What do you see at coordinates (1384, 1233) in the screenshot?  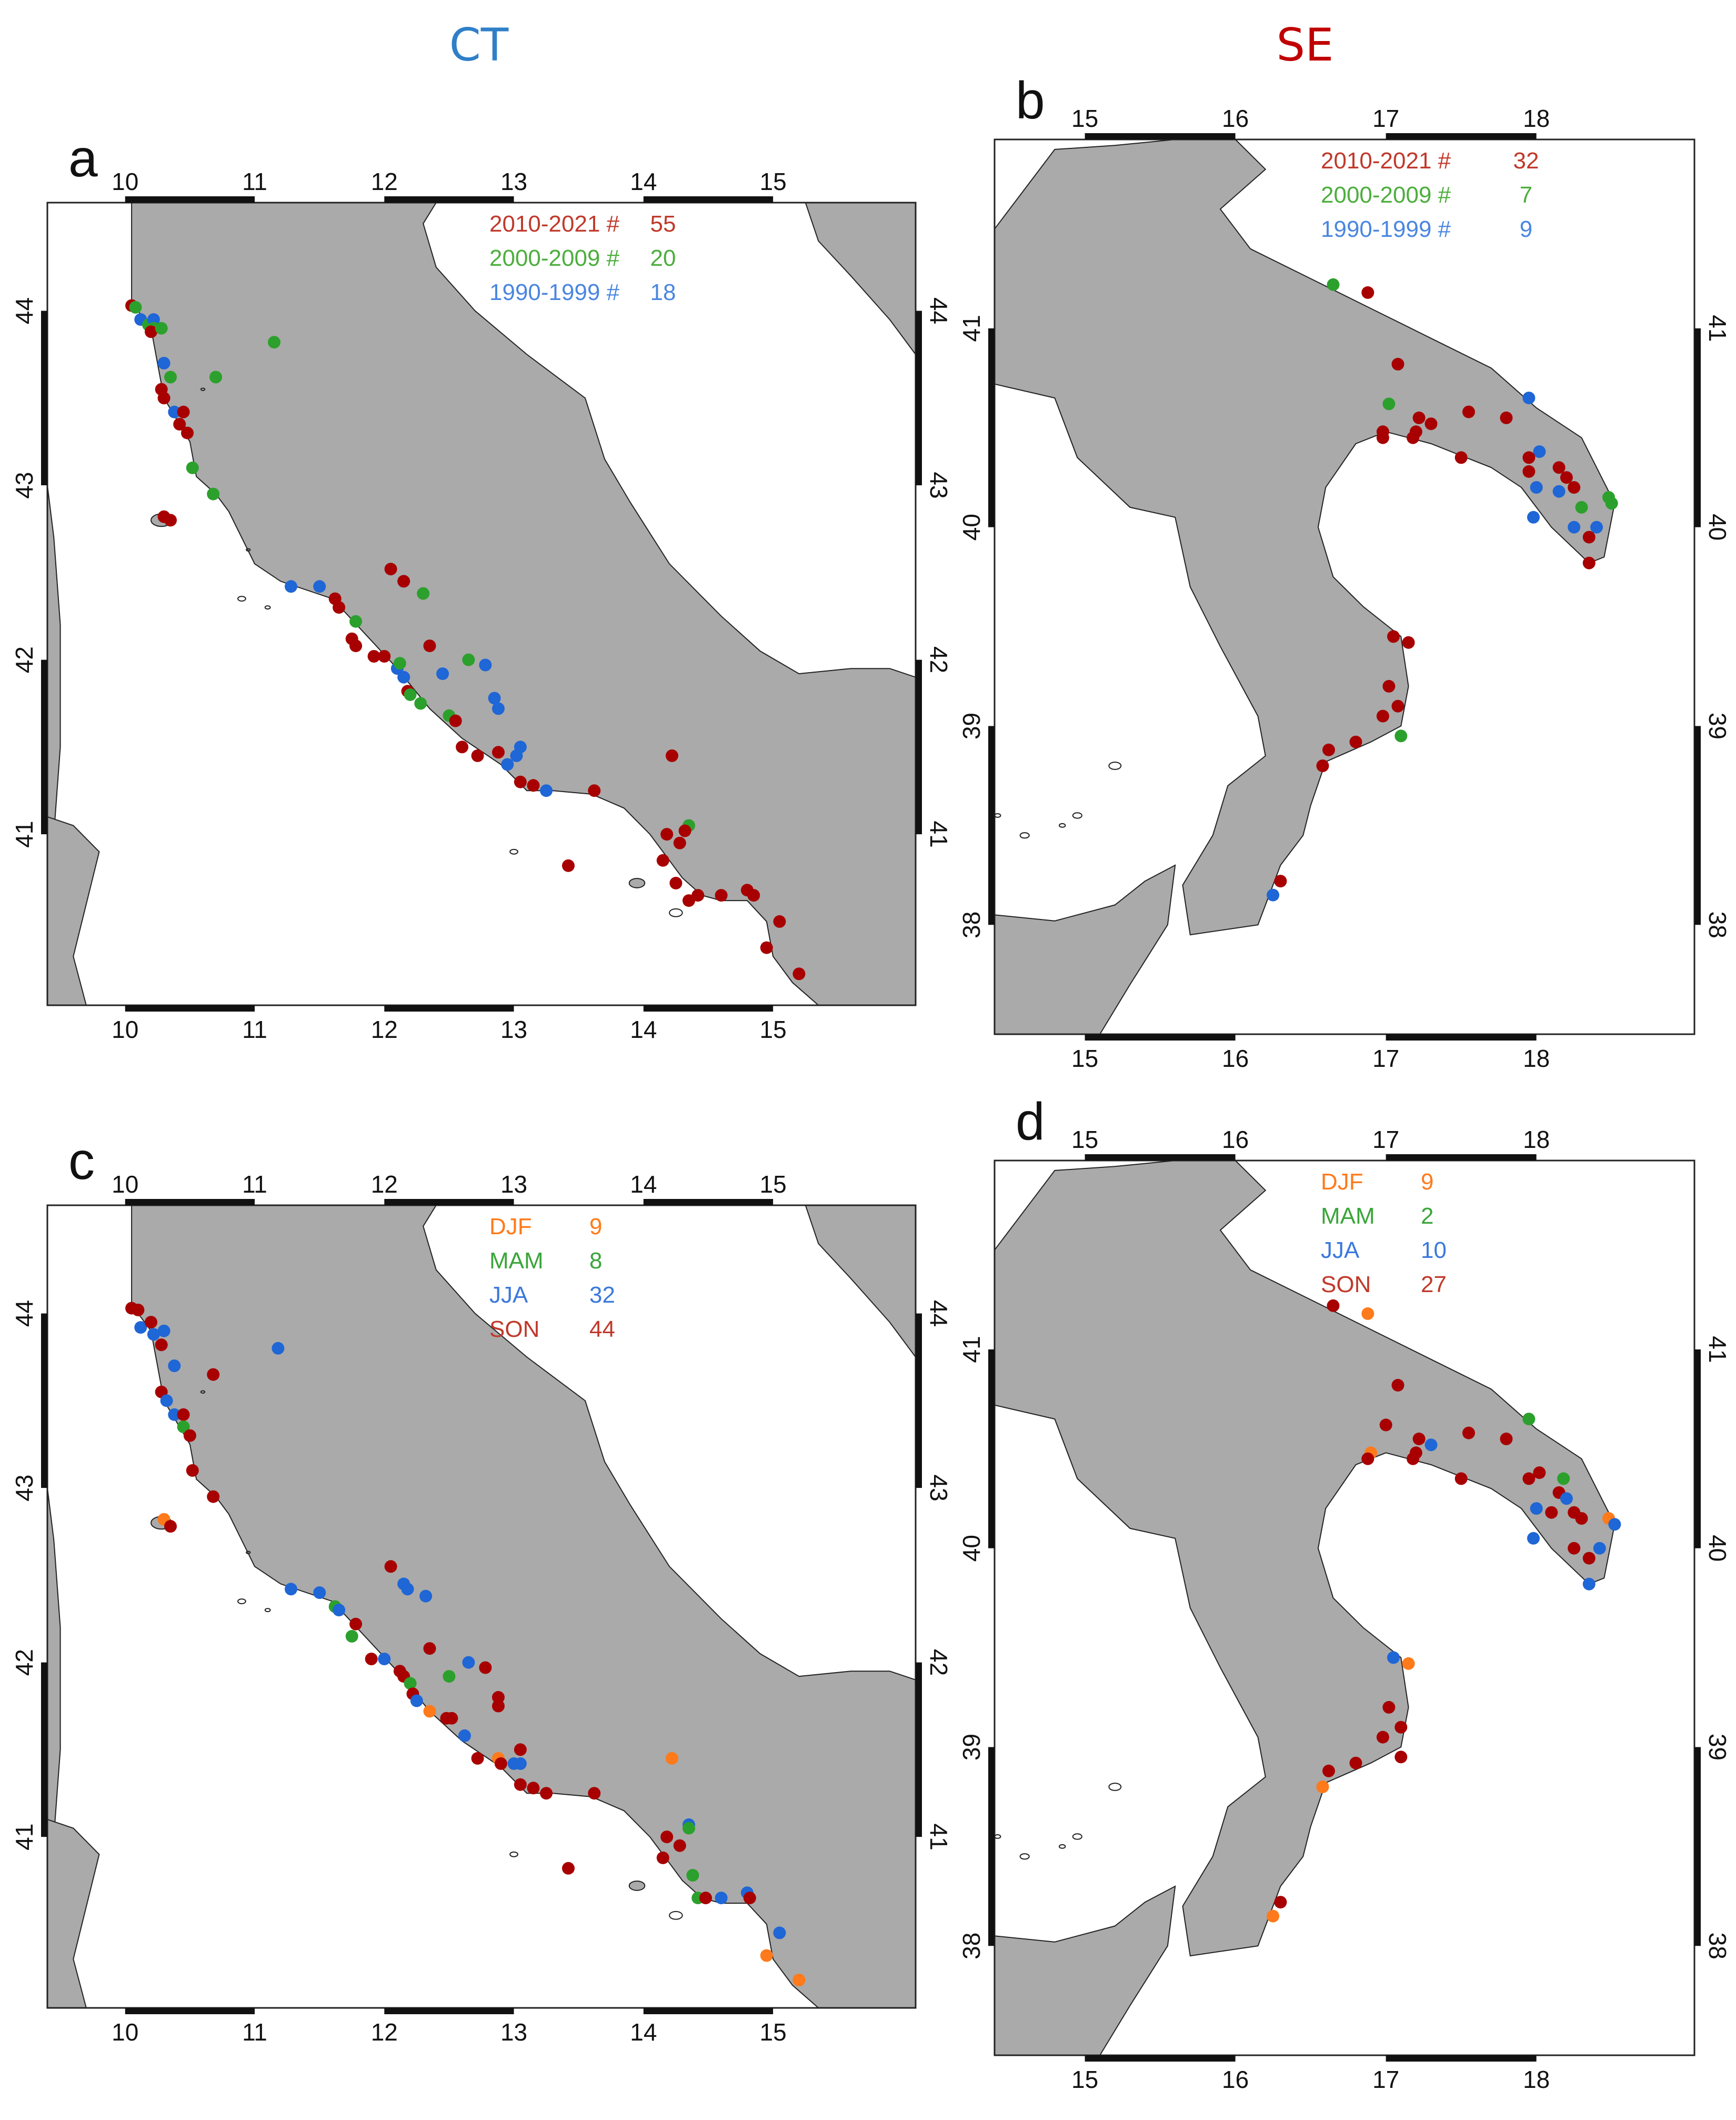 I see `legend: DJF 9 MAM 2 JJA 10 SON 27` at bounding box center [1384, 1233].